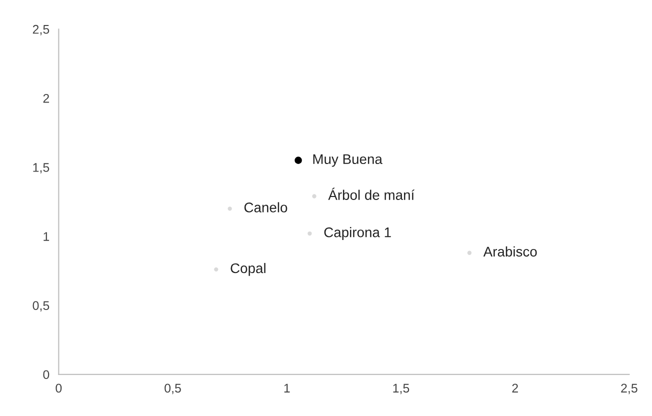 Image resolution: width=652 pixels, height=416 pixels. What do you see at coordinates (41, 168) in the screenshot?
I see `y-tick-label: 1,5` at bounding box center [41, 168].